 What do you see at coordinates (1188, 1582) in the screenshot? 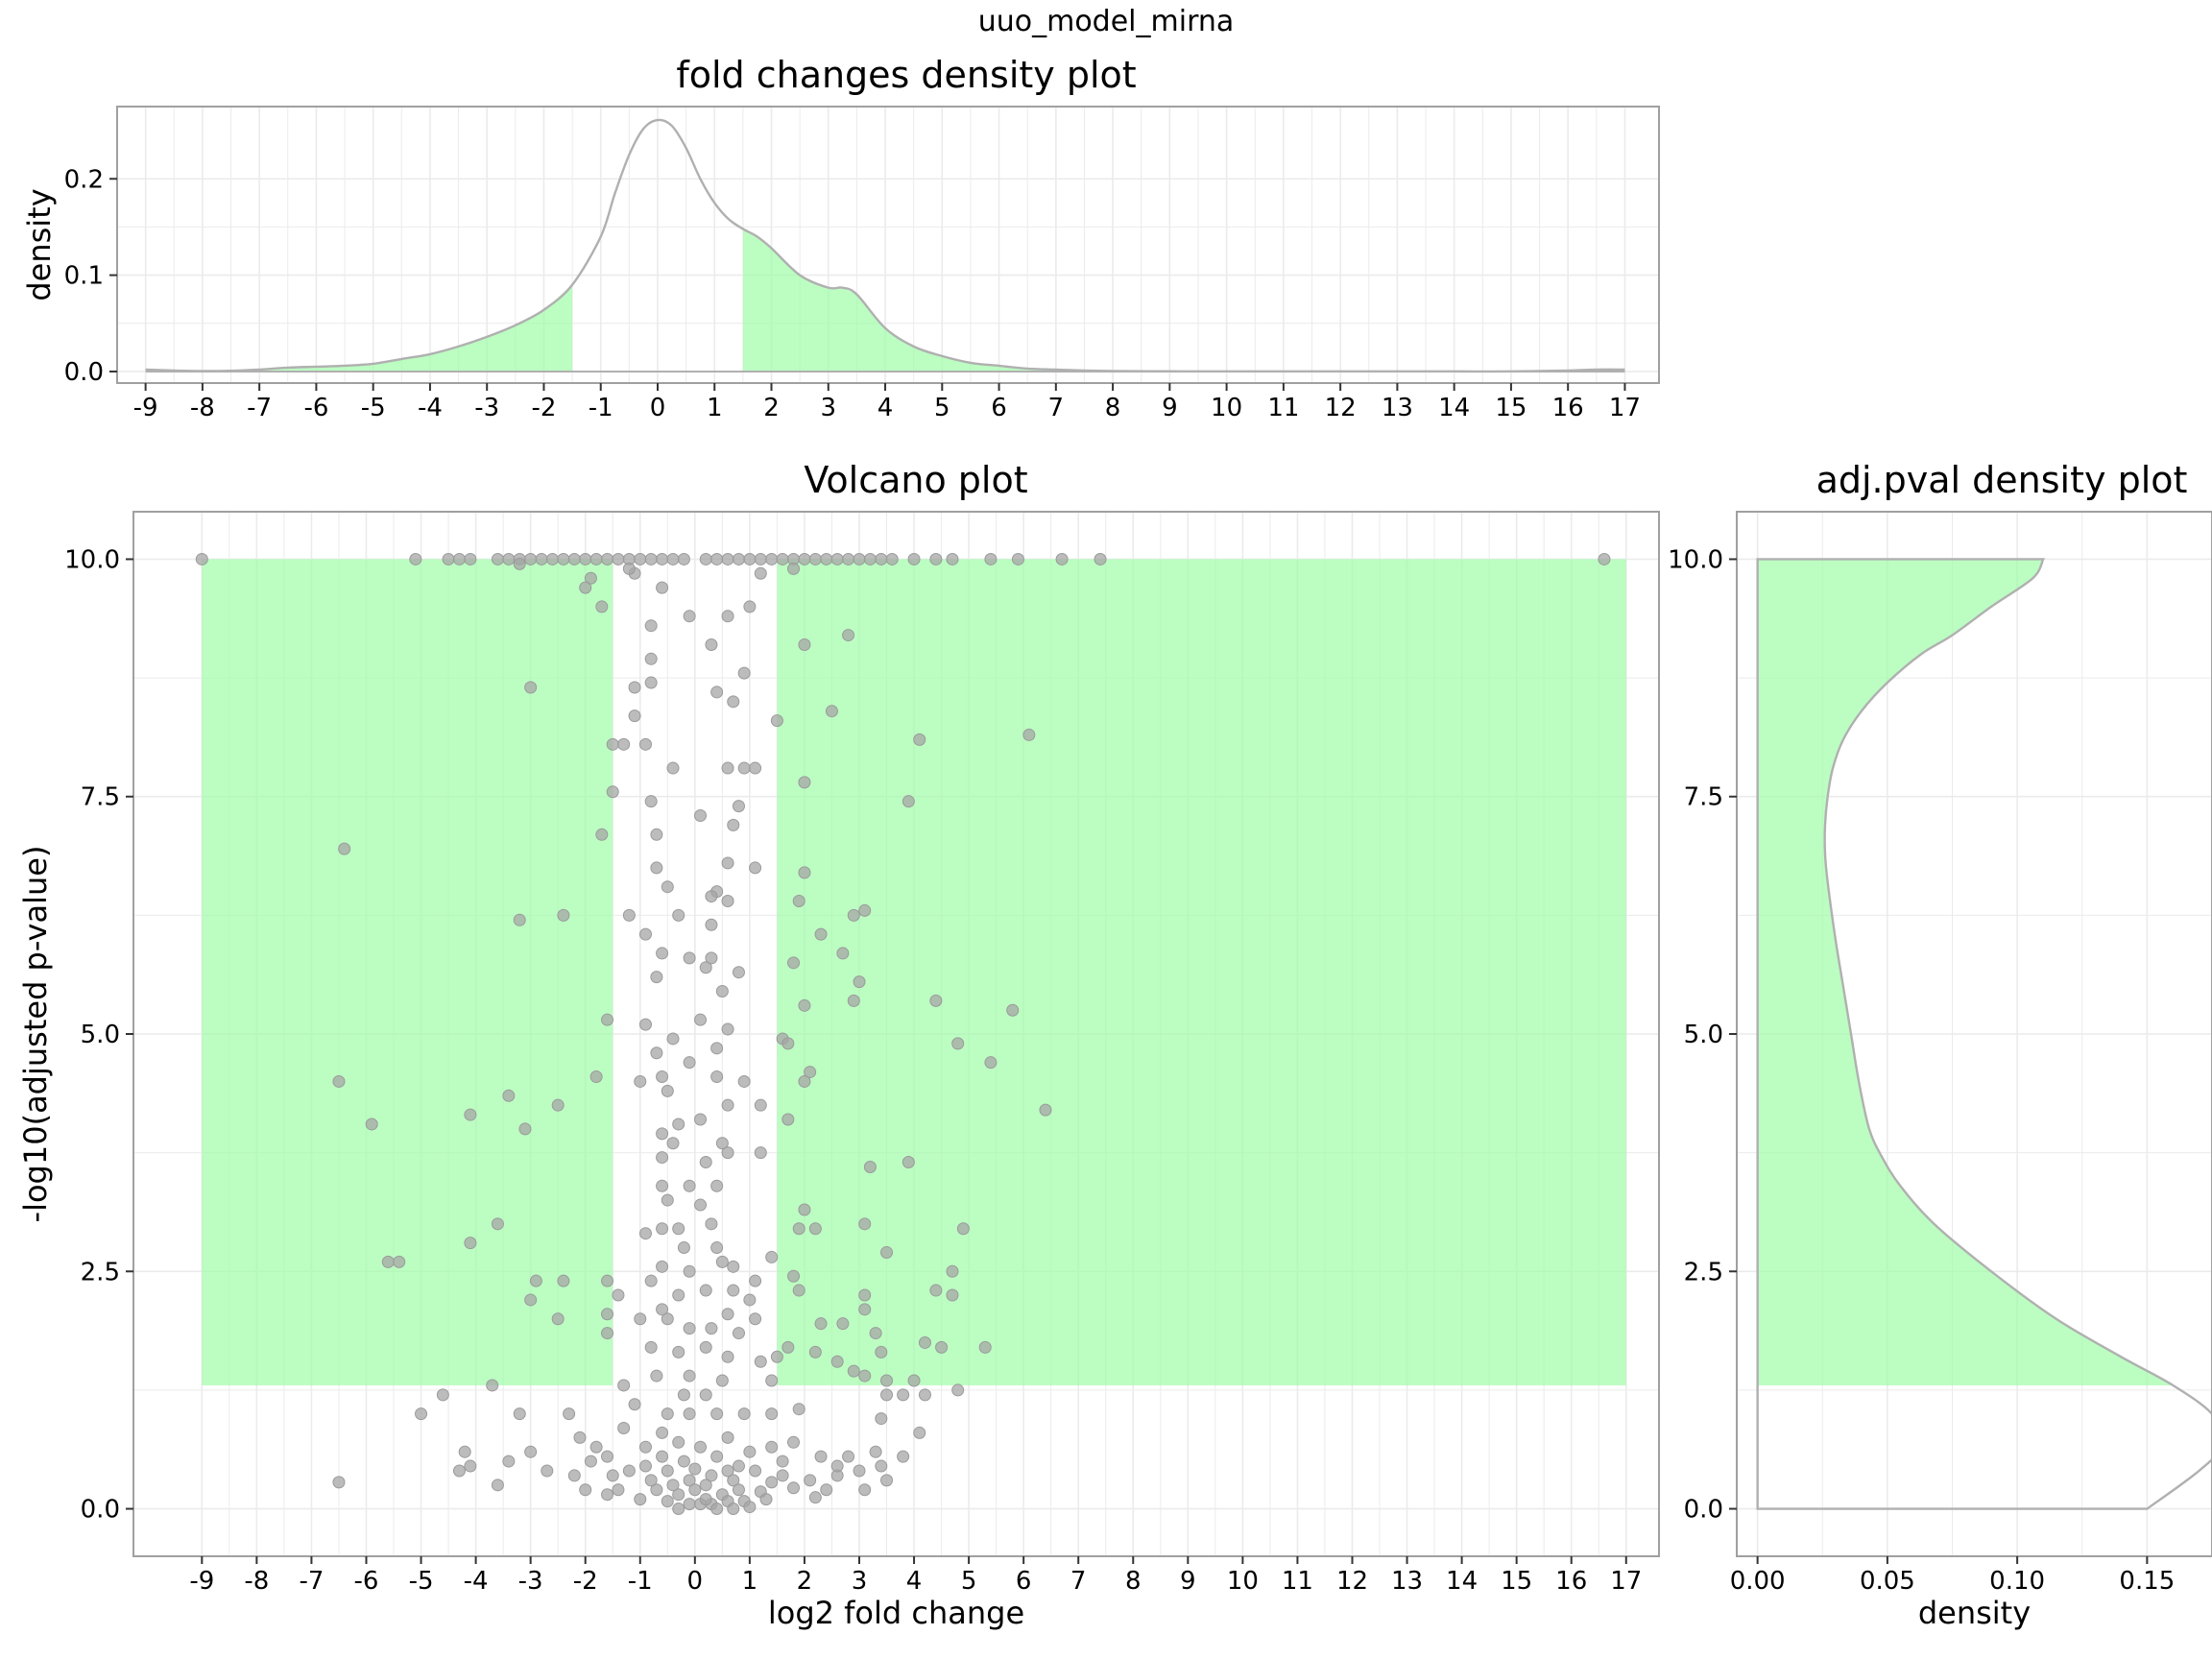
I see `x-tick-label: 9` at bounding box center [1188, 1582].